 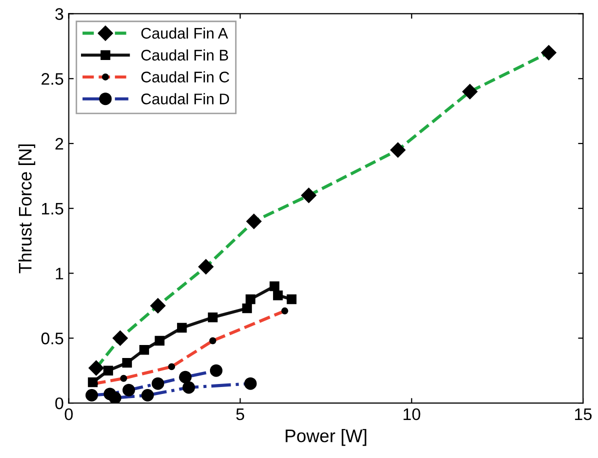 I want to click on x-tick-label: 5, so click(x=240, y=414).